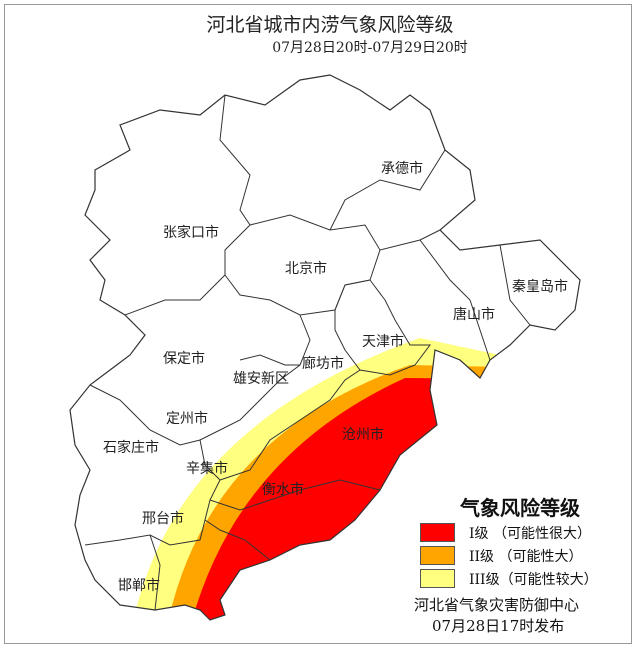 The height and width of the screenshot is (649, 640). What do you see at coordinates (474, 315) in the screenshot?
I see `city-label-tangshan: 唐山市` at bounding box center [474, 315].